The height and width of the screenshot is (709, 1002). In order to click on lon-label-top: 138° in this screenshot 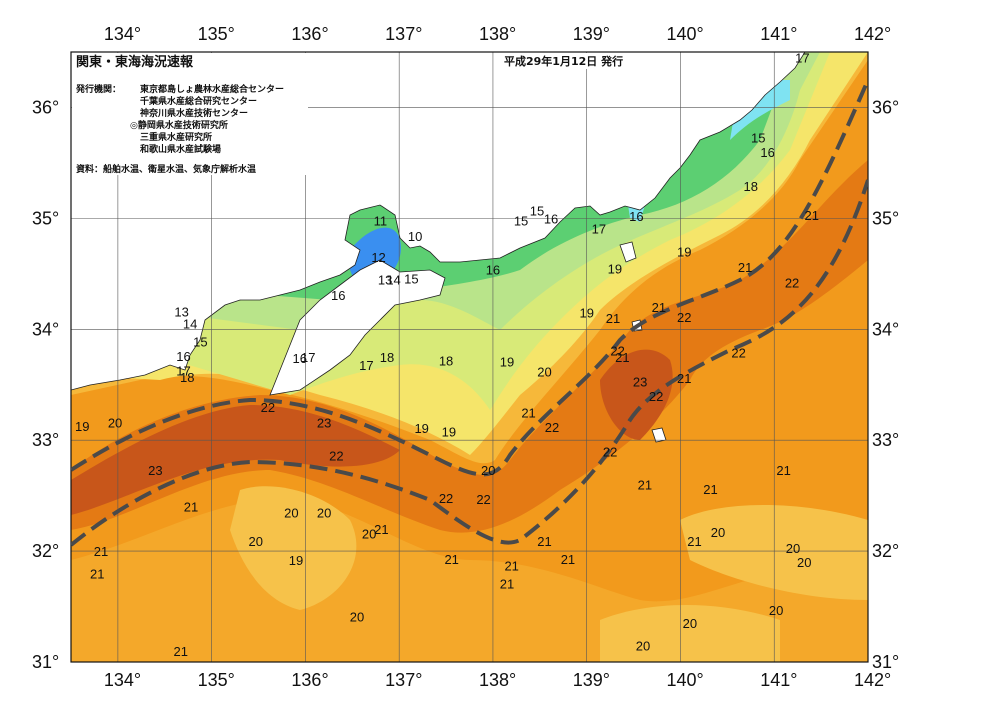, I will do `click(497, 34)`.